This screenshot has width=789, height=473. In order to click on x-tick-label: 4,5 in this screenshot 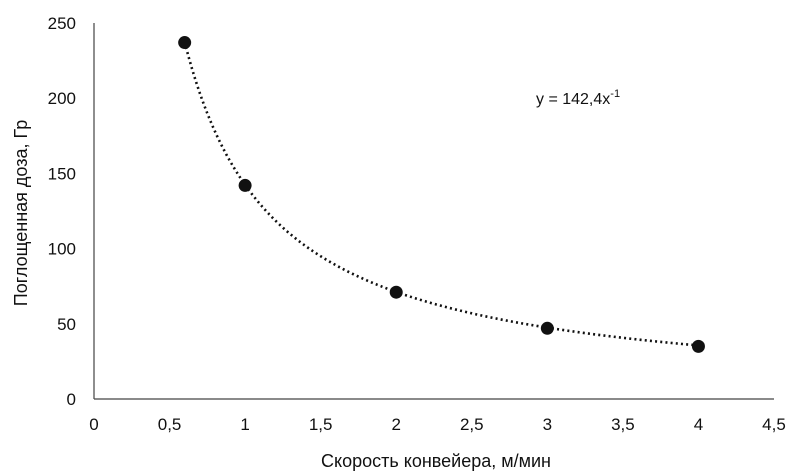, I will do `click(774, 424)`.